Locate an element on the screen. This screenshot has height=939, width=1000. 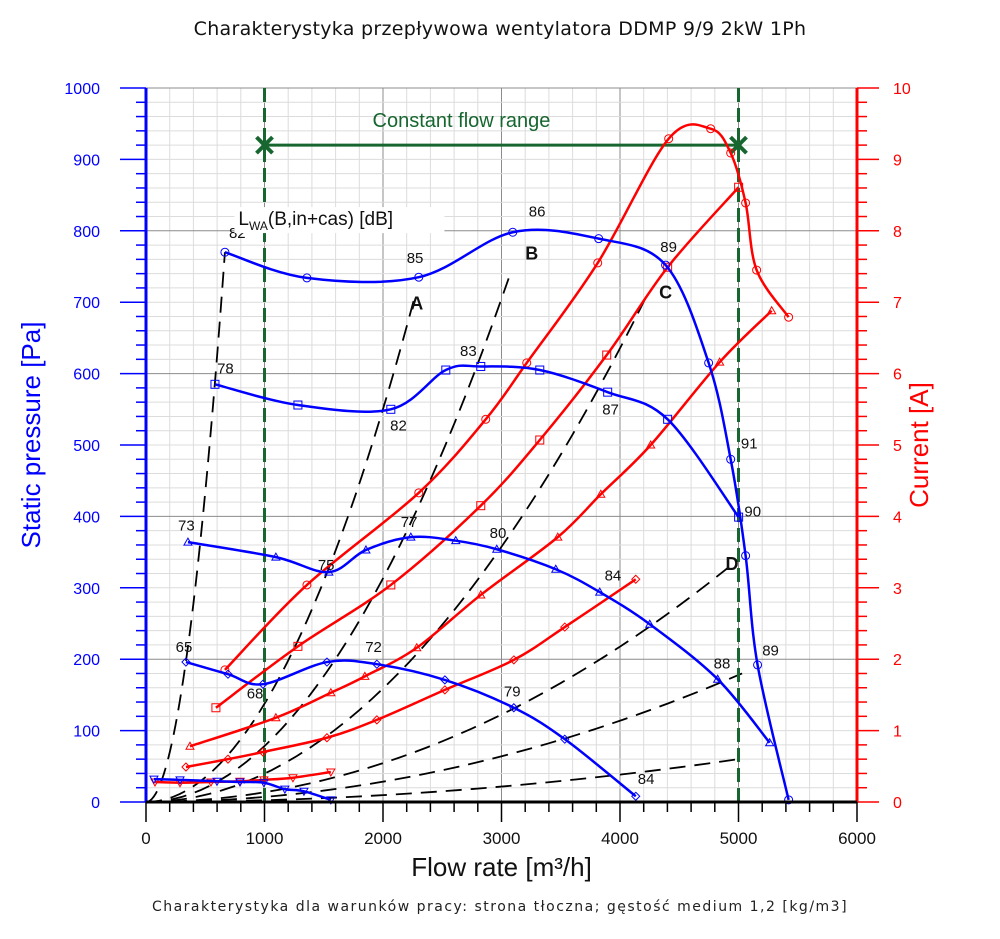
y-tick-label: 800 is located at coordinates (86, 232).